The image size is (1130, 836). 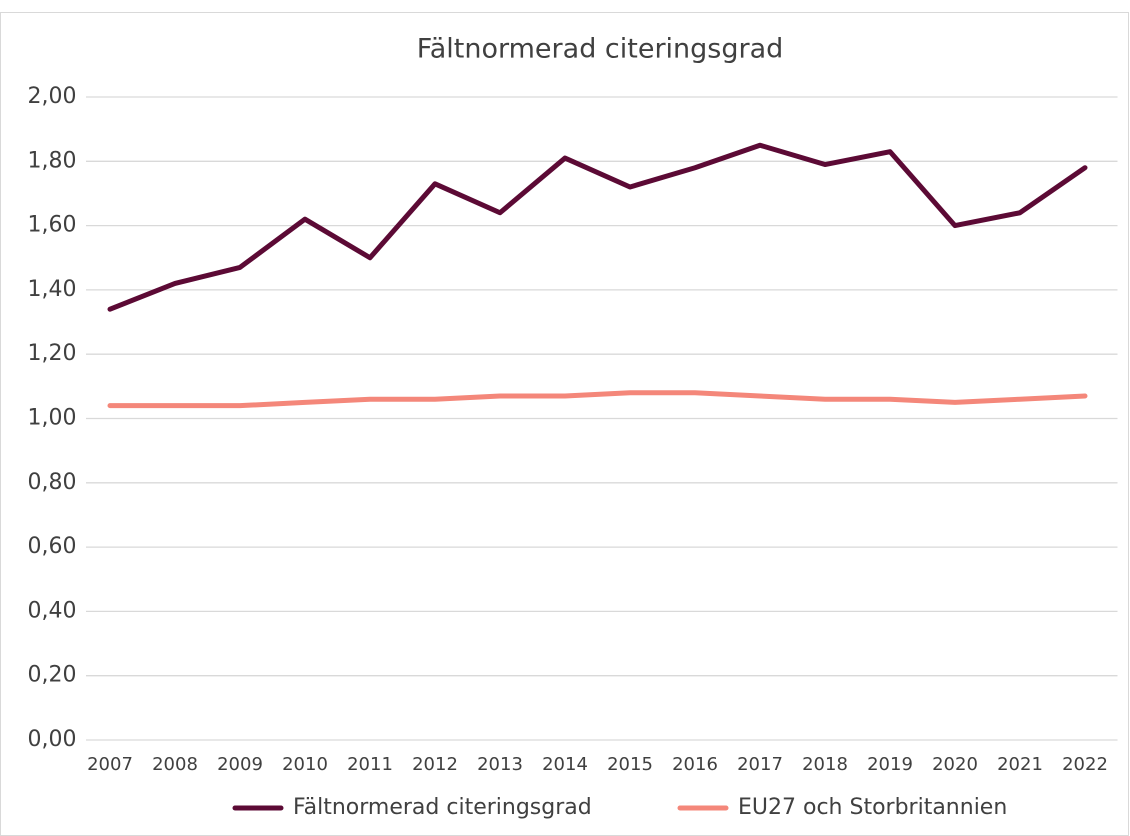 What do you see at coordinates (597, 399) in the screenshot?
I see `series-line` at bounding box center [597, 399].